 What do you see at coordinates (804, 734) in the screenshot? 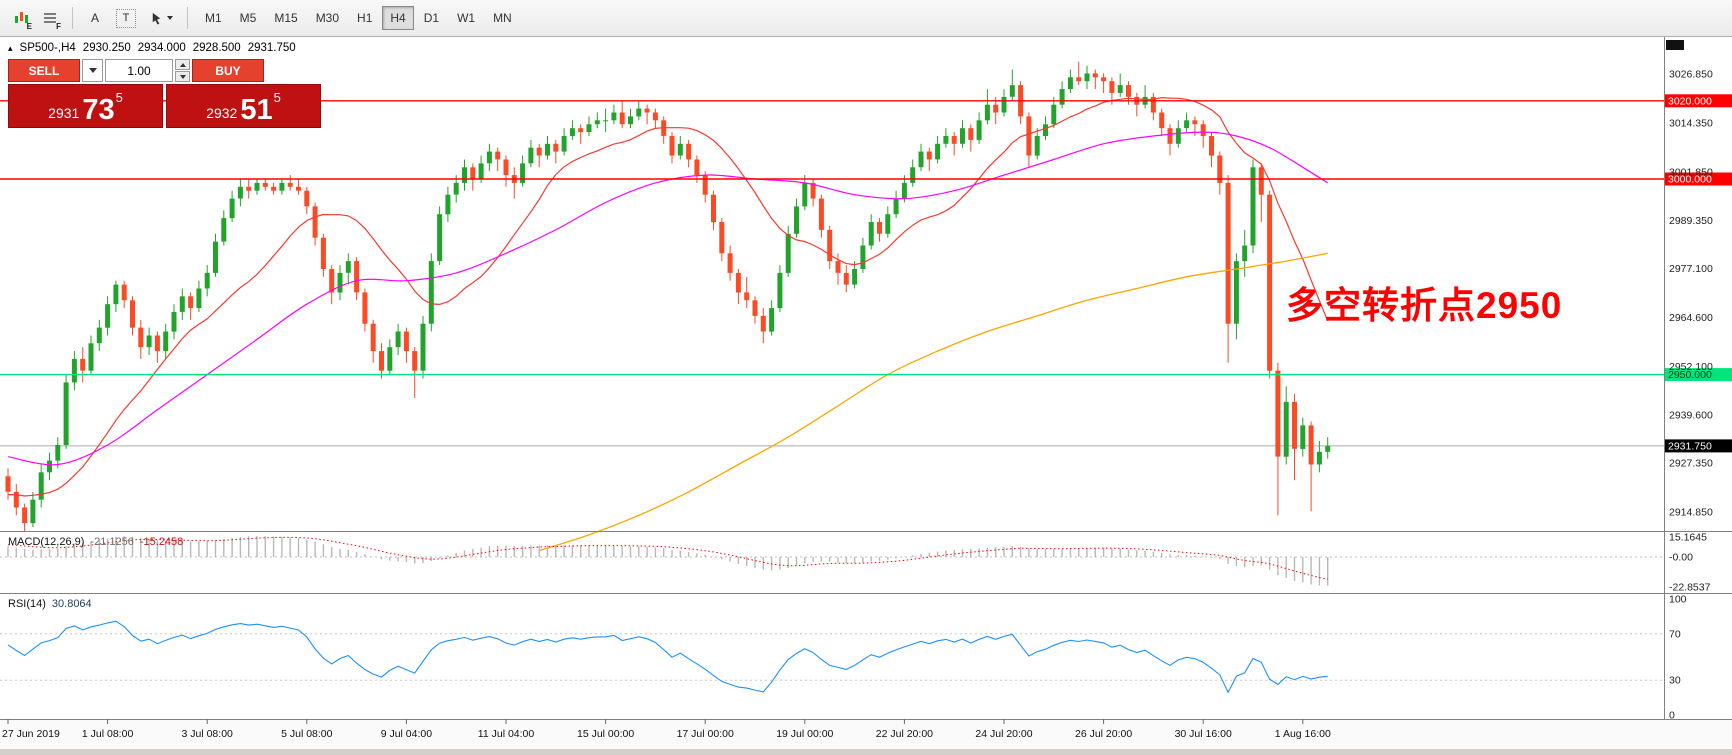
I see `time-axis-label: 19 Jul 00:00` at bounding box center [804, 734].